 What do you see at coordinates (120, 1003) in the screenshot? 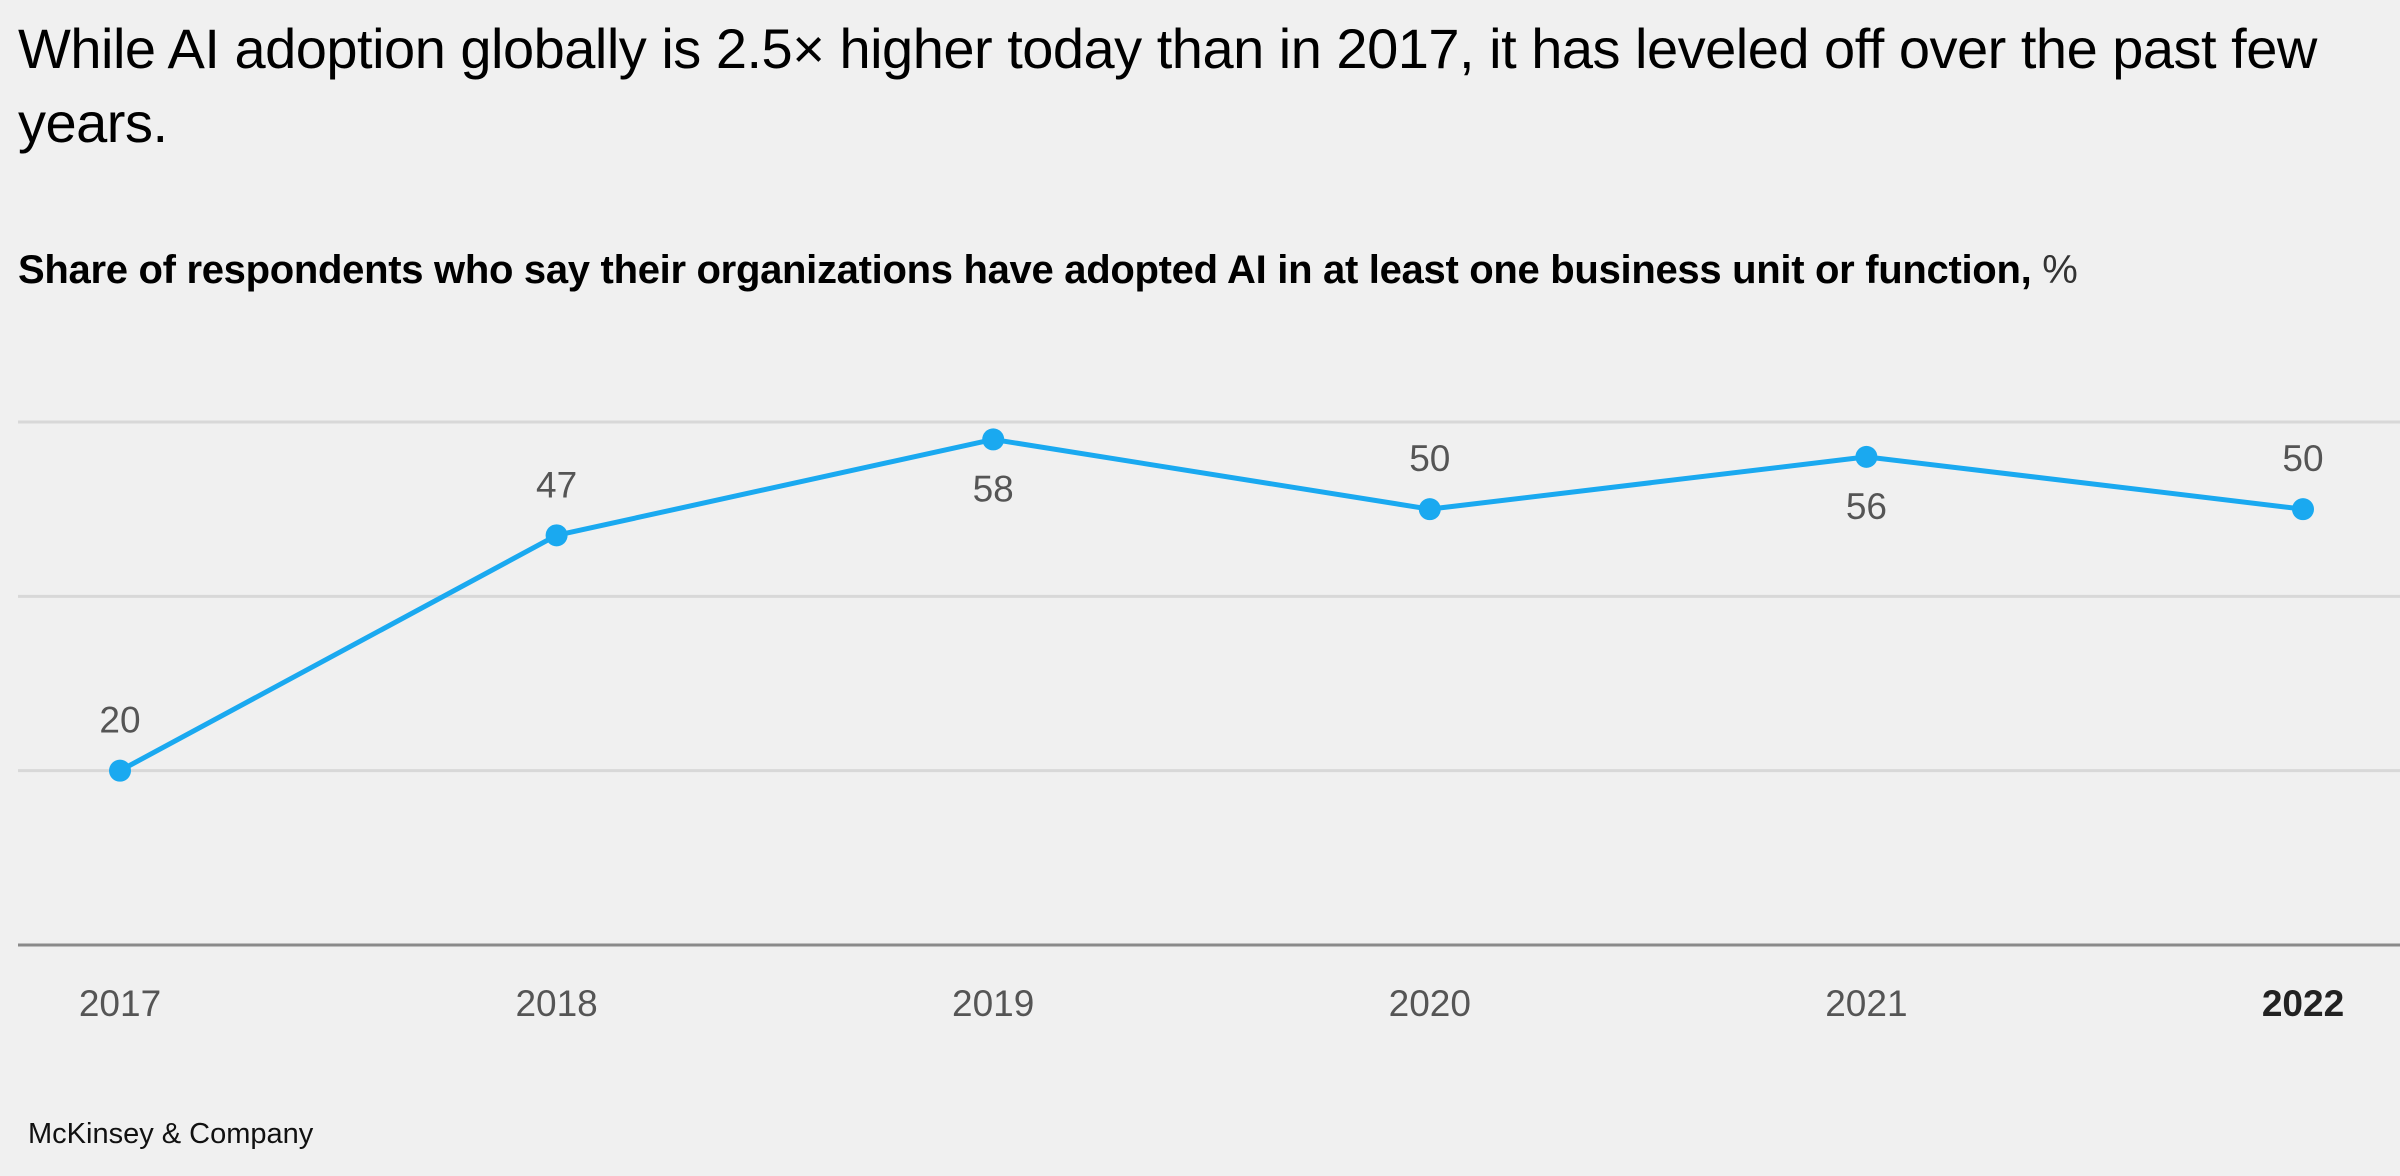
I see `x-tick-label: 2017` at bounding box center [120, 1003].